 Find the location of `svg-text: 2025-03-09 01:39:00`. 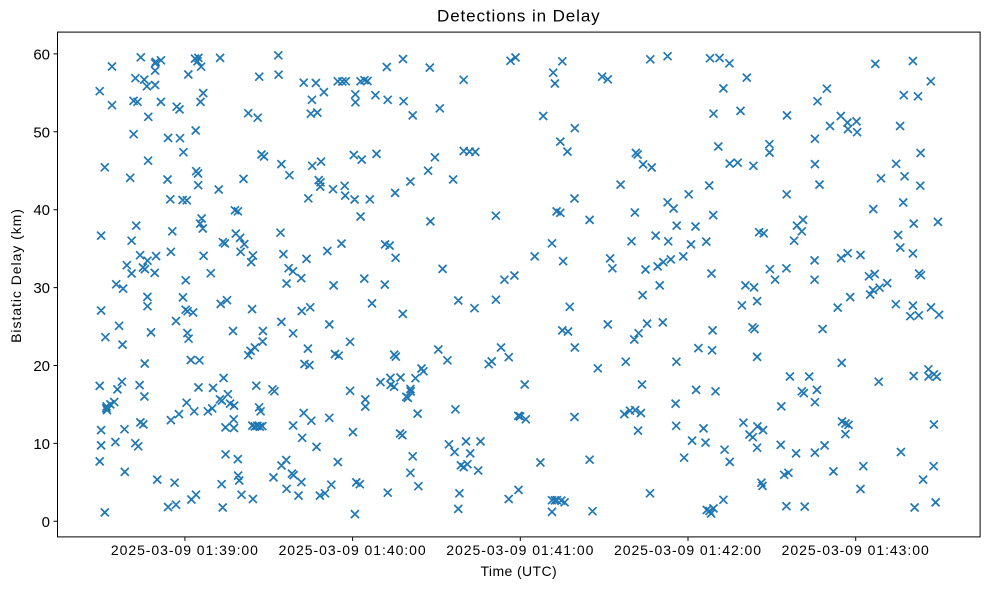

svg-text: 2025-03-09 01:39:00 is located at coordinates (185, 550).